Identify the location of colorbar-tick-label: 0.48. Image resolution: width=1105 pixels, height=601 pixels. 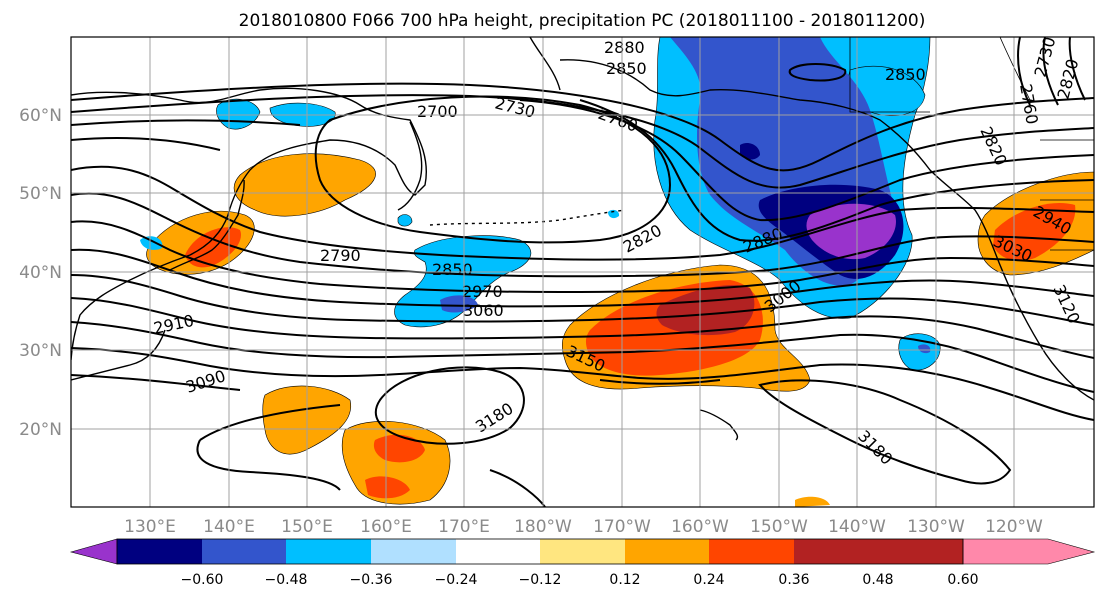
(877, 580).